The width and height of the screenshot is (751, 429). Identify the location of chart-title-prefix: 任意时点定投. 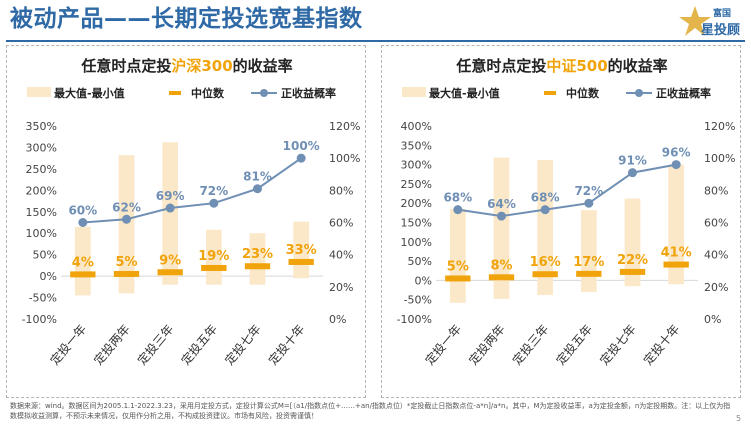
(500, 66).